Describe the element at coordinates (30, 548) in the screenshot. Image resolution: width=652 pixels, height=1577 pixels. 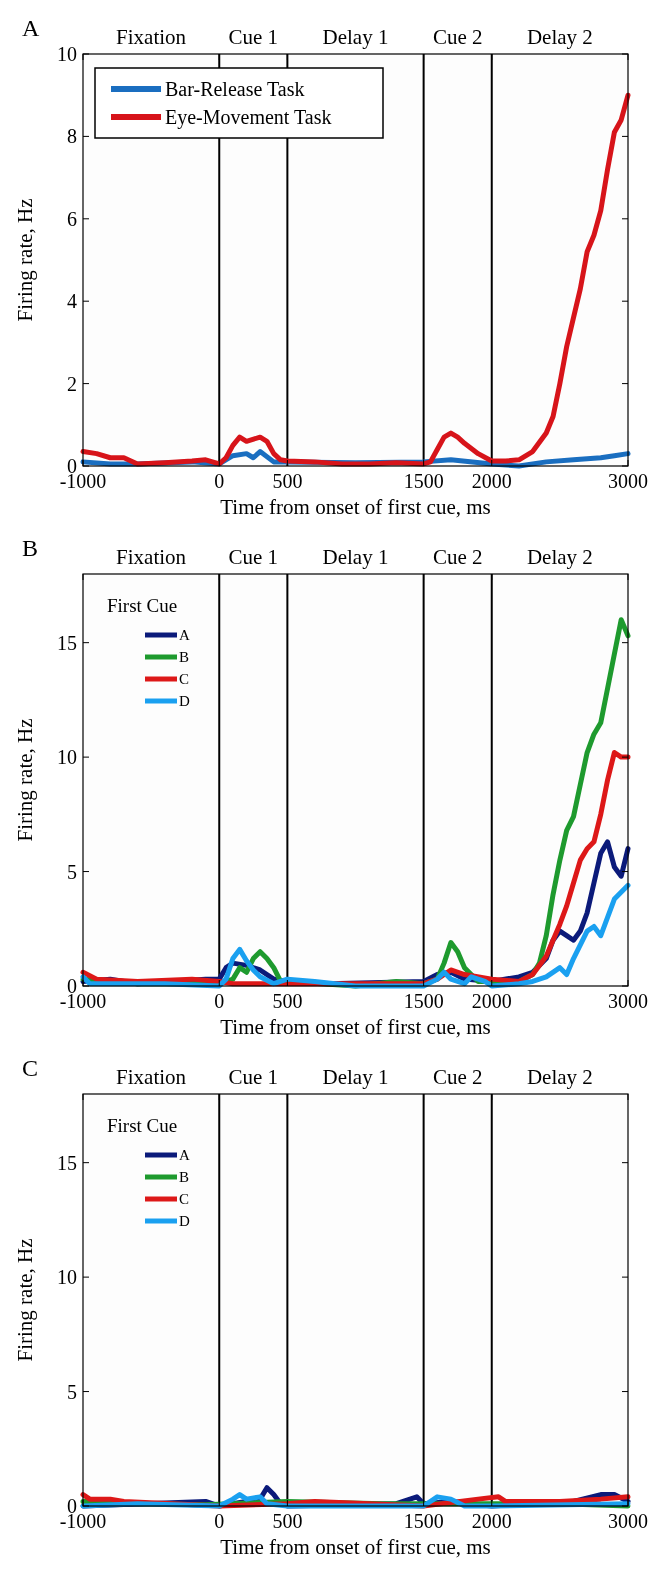
I see `text: B` at that location.